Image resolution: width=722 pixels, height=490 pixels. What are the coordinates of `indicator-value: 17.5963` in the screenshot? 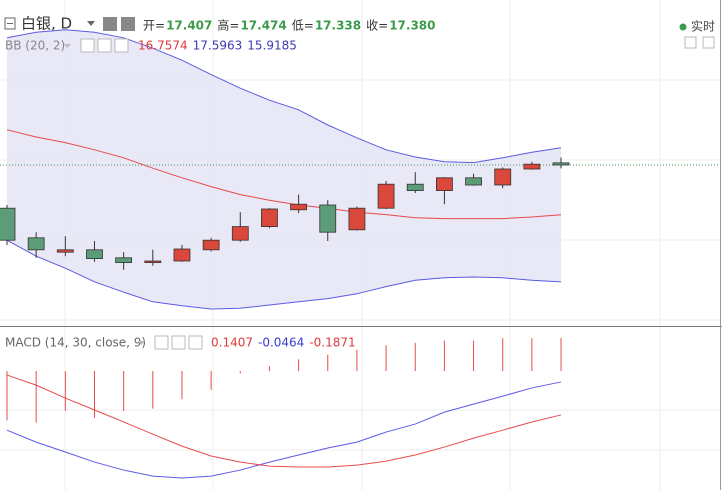 It's located at (218, 46).